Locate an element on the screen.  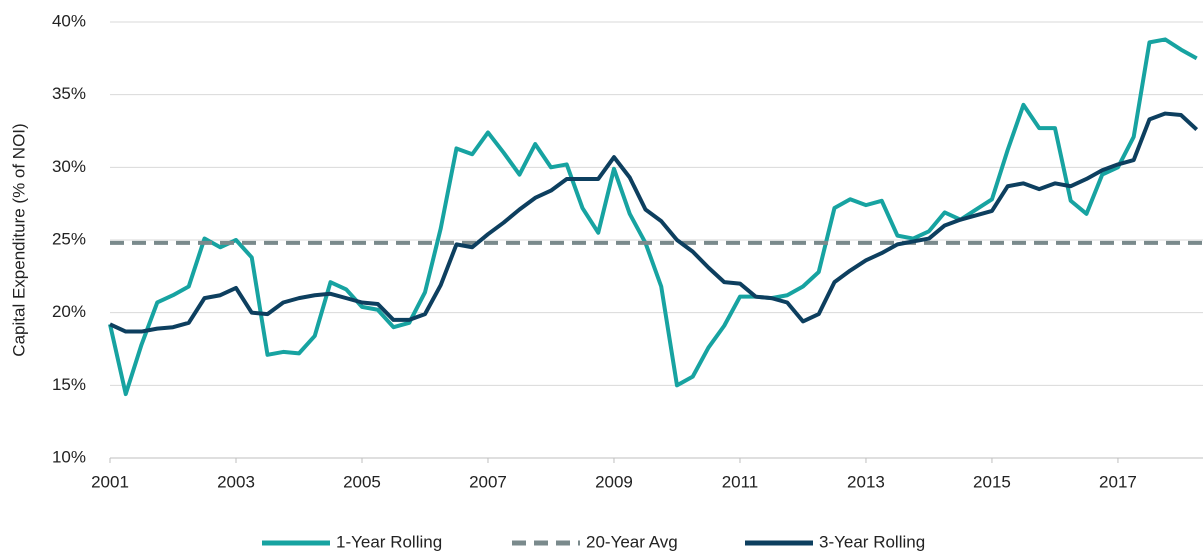
legend-label: 20-Year Avg is located at coordinates (632, 541).